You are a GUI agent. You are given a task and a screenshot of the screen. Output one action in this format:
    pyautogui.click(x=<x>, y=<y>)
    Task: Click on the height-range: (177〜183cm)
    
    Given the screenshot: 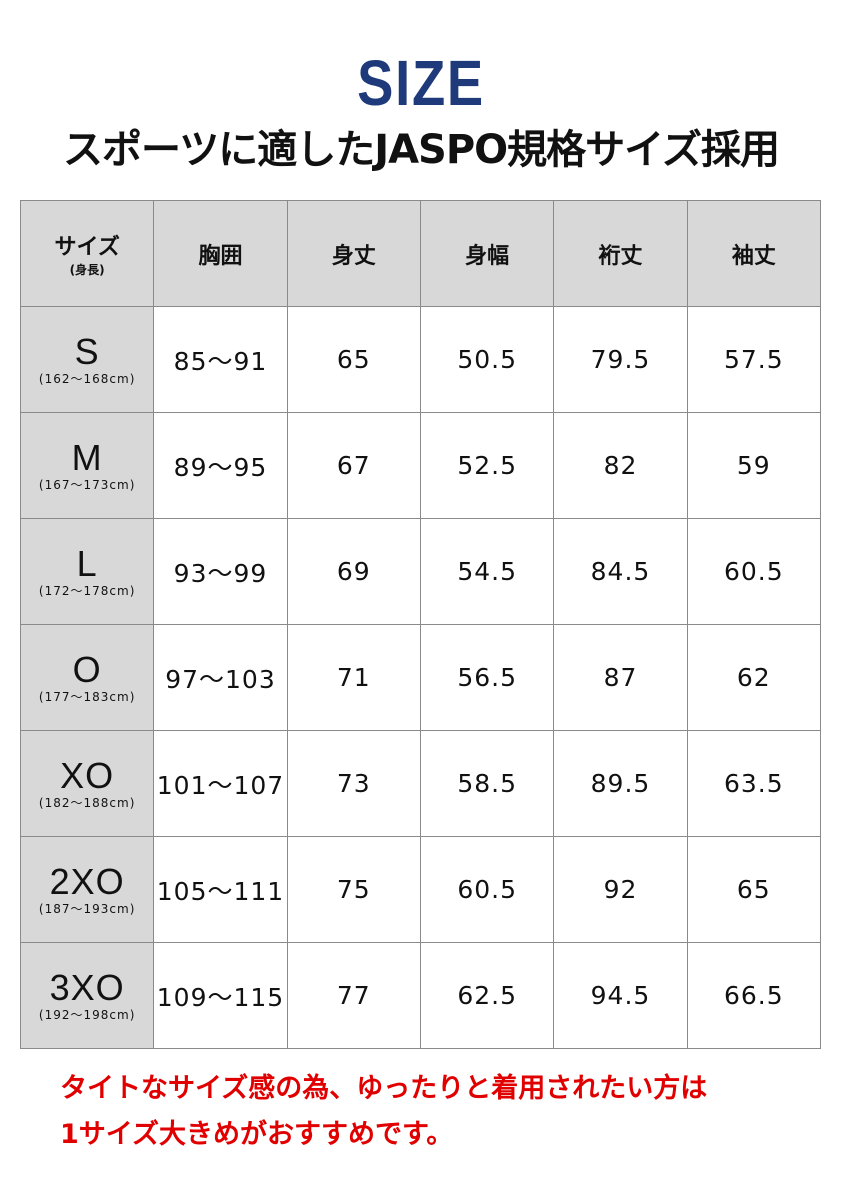 What is the action you would take?
    pyautogui.click(x=87, y=696)
    